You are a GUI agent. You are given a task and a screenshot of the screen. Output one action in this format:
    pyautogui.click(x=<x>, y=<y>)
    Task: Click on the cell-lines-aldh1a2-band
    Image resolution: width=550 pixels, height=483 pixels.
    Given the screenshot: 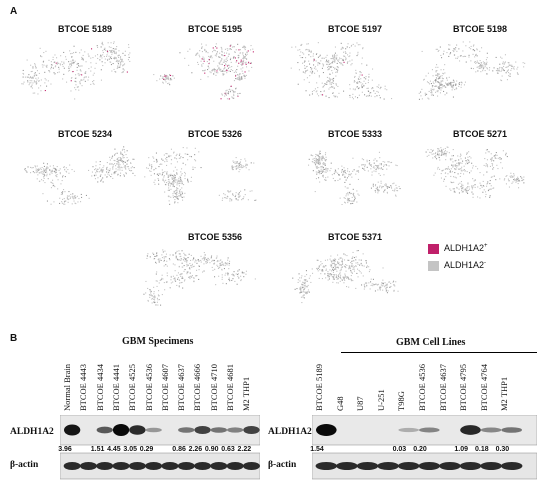 What is the action you would take?
    pyautogui.click(x=470, y=430)
    